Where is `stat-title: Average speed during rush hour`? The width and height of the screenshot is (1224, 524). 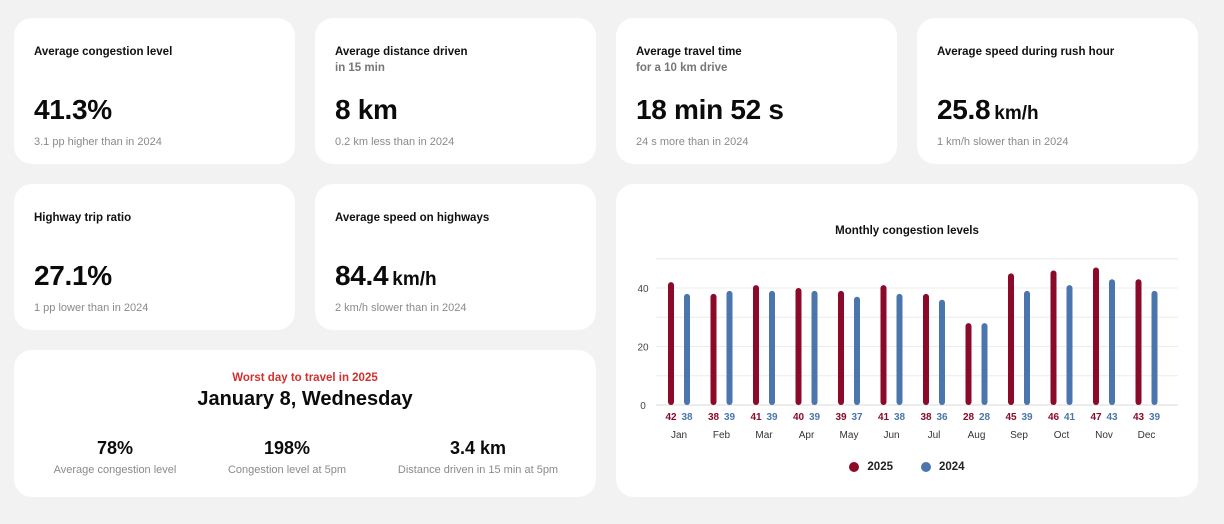 stat-title: Average speed during rush hour is located at coordinates (1026, 52).